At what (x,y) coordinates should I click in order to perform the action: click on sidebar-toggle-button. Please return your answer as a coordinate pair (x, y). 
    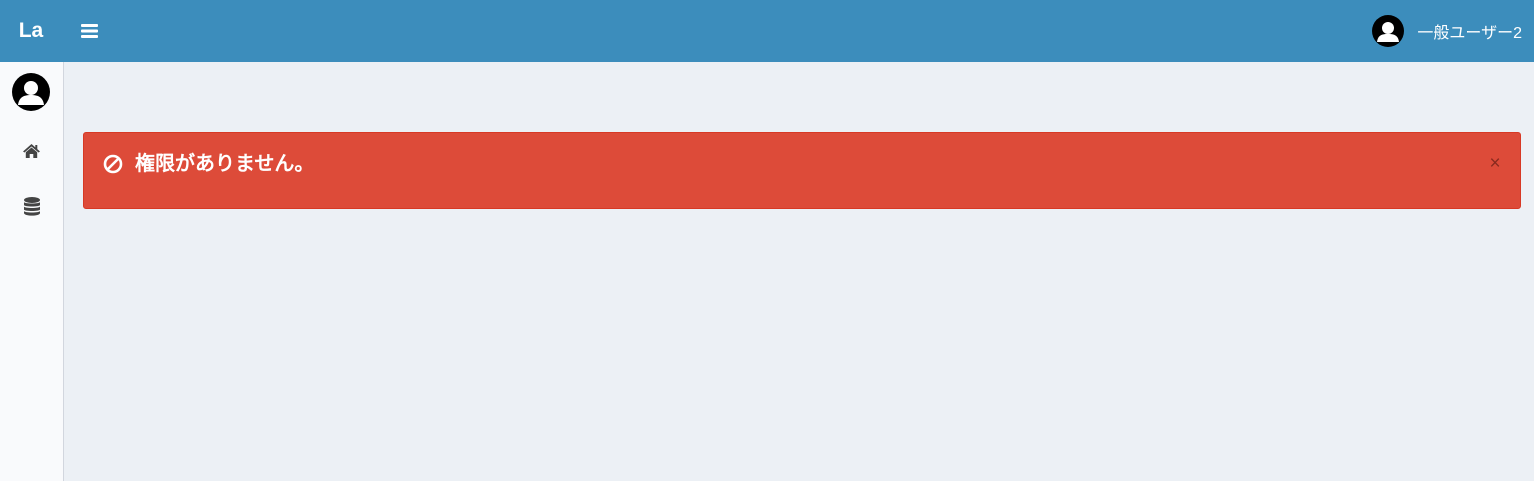
    Looking at the image, I should click on (89, 31).